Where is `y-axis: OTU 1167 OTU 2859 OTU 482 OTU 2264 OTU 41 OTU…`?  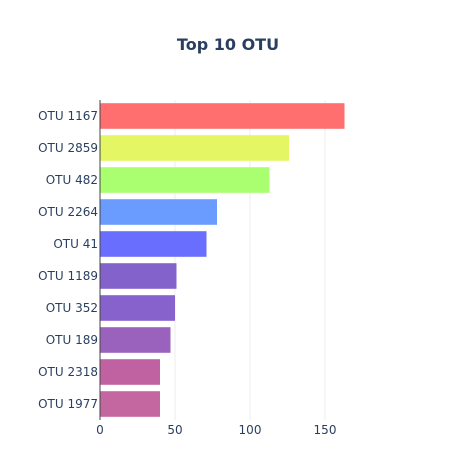 y-axis: OTU 1167 OTU 2859 OTU 482 OTU 2264 OTU 41 OTU… is located at coordinates (69, 260).